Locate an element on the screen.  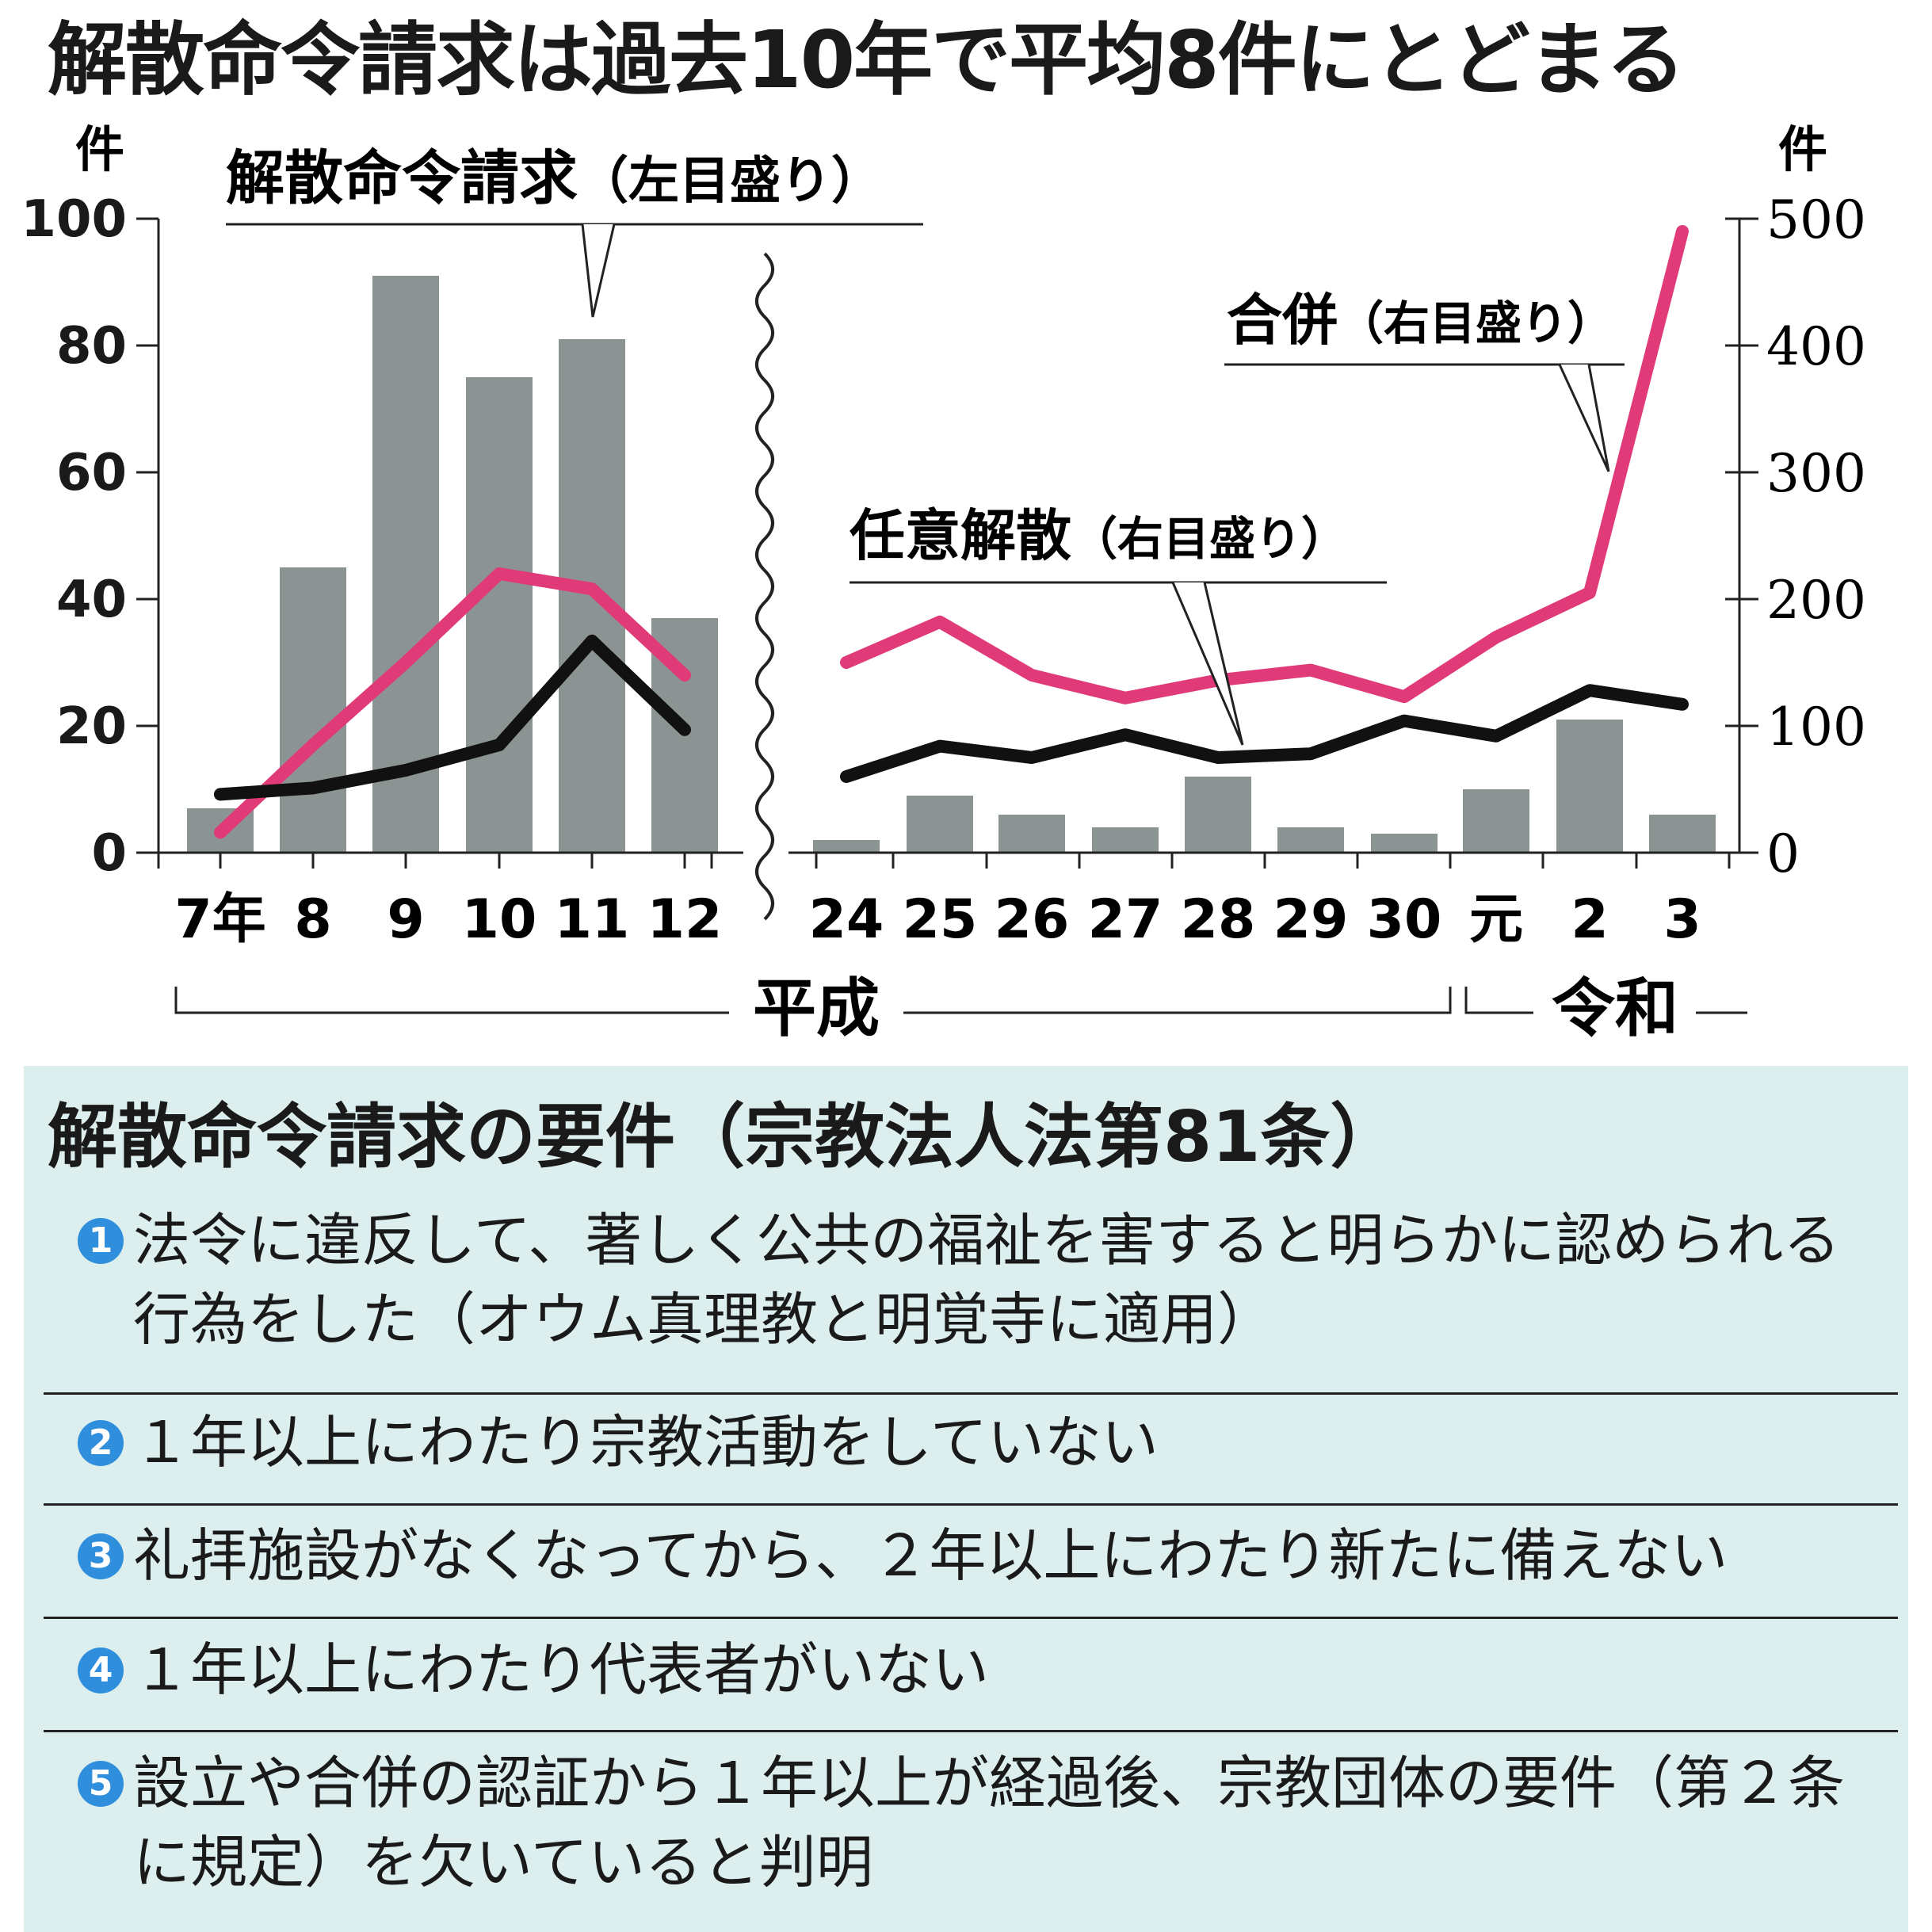
right-tick-label: 0 is located at coordinates (1783, 853).